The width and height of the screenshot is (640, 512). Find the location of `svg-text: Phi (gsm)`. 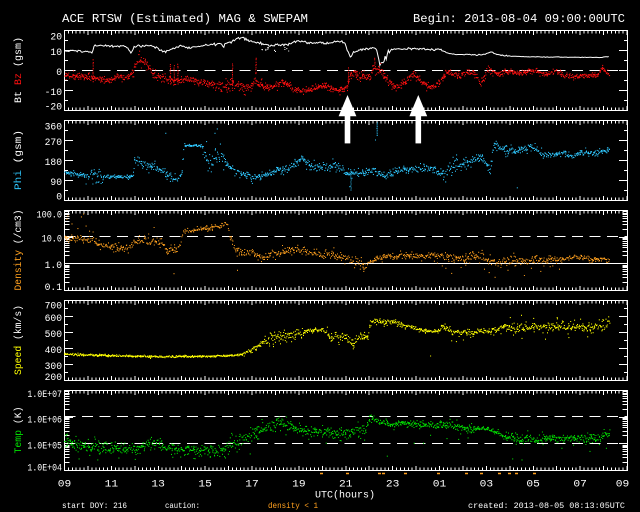

svg-text: Phi (gsm) is located at coordinates (19, 160).